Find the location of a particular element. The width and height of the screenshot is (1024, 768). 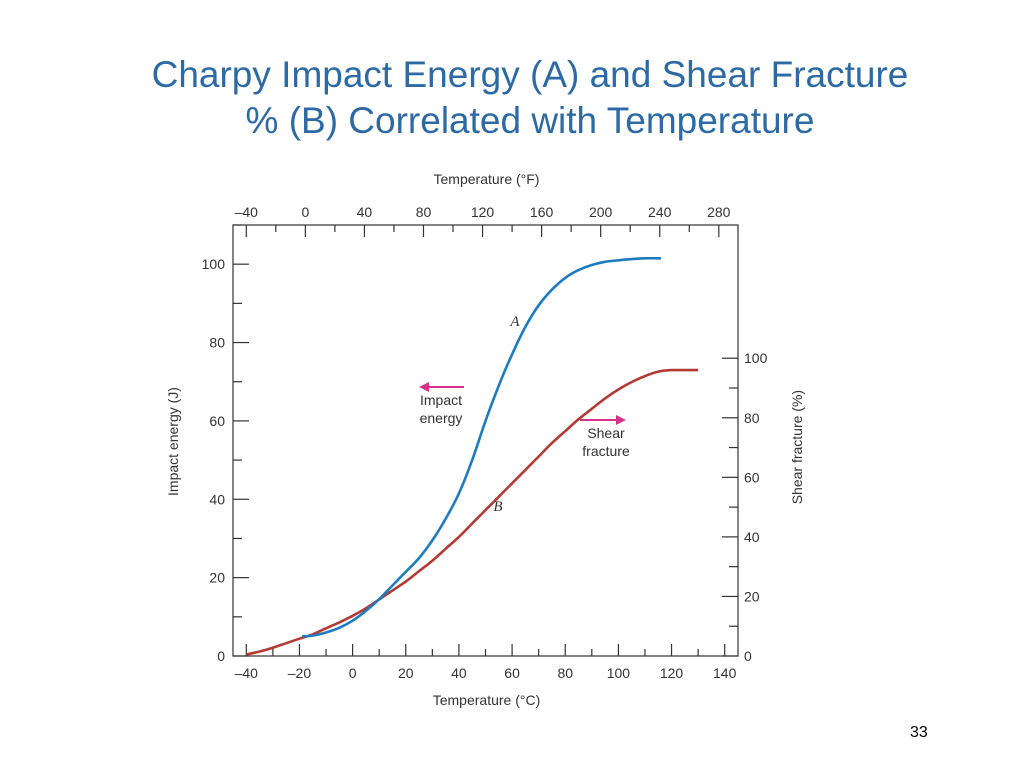

x-tick-label: 0 is located at coordinates (353, 673).